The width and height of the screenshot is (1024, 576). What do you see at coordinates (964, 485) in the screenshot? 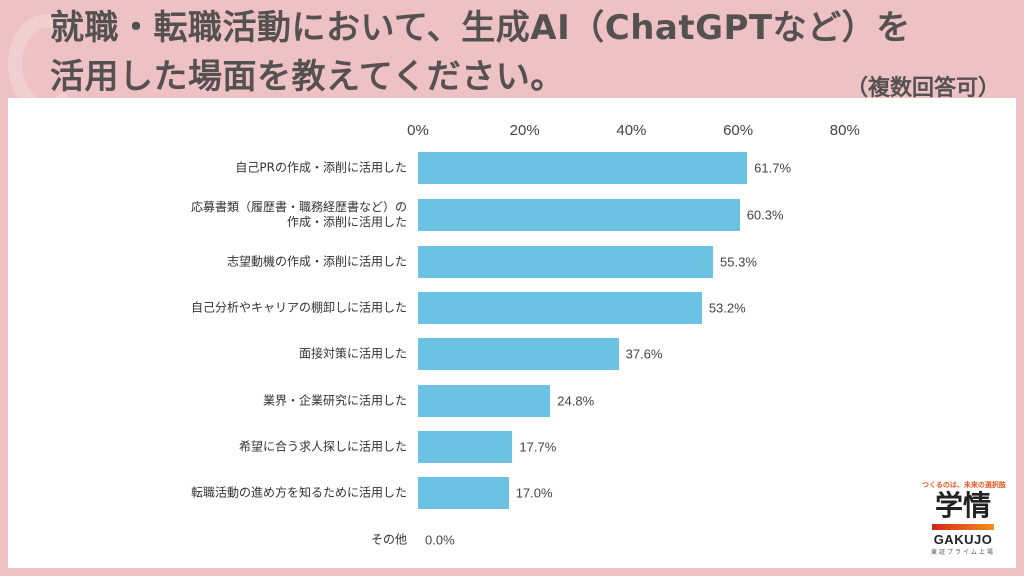
I see `logo-tagline: つくるのは、未来の選択肢` at bounding box center [964, 485].